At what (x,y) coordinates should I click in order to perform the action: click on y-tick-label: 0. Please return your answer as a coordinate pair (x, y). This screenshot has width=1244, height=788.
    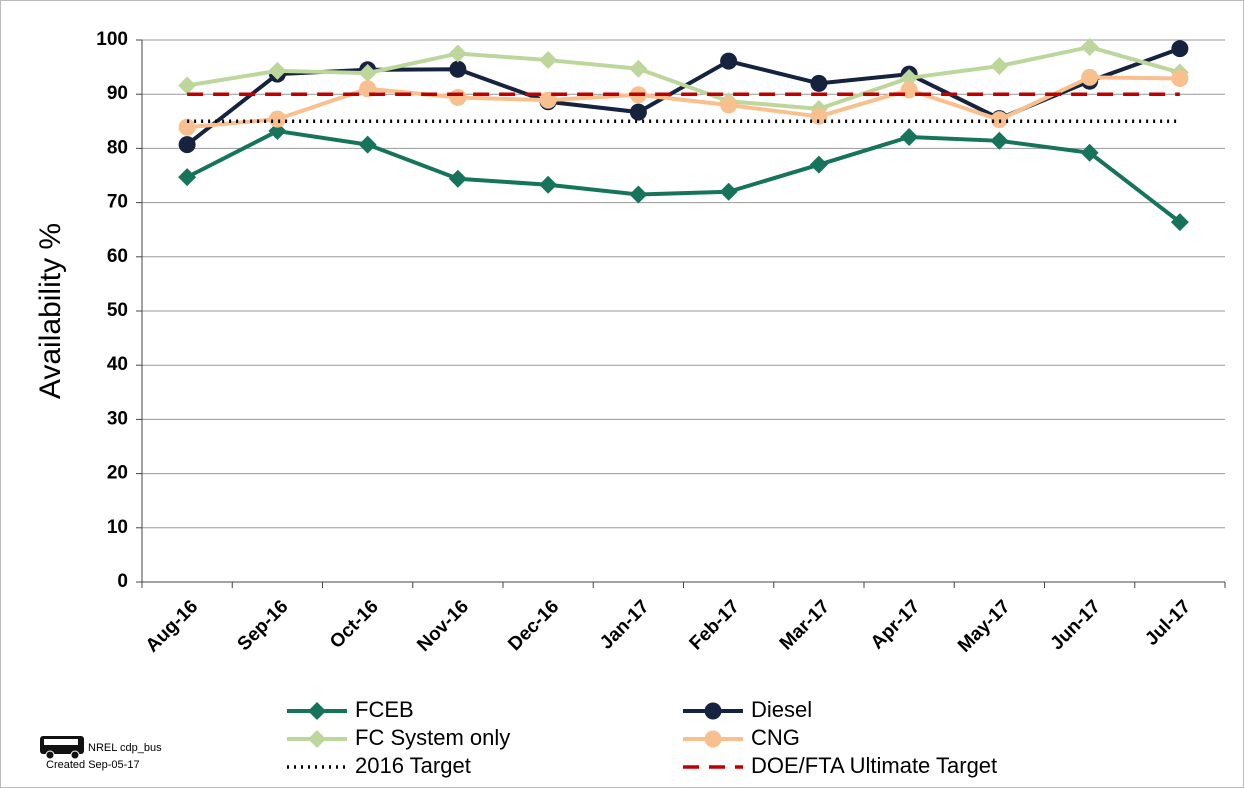
    Looking at the image, I should click on (122, 581).